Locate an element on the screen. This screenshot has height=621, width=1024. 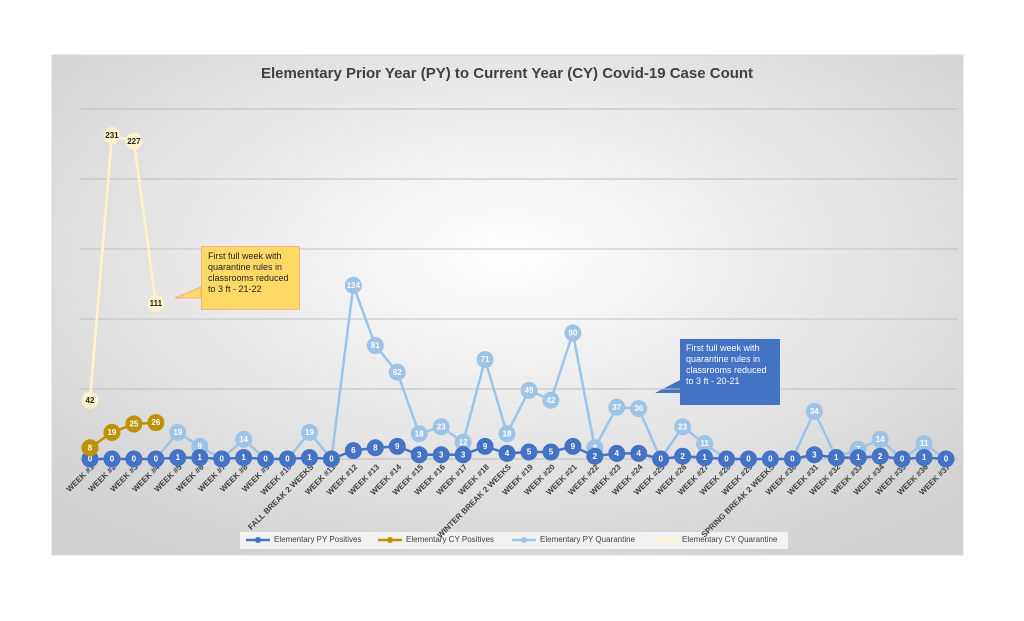
data-label: 124 is located at coordinates (354, 285).